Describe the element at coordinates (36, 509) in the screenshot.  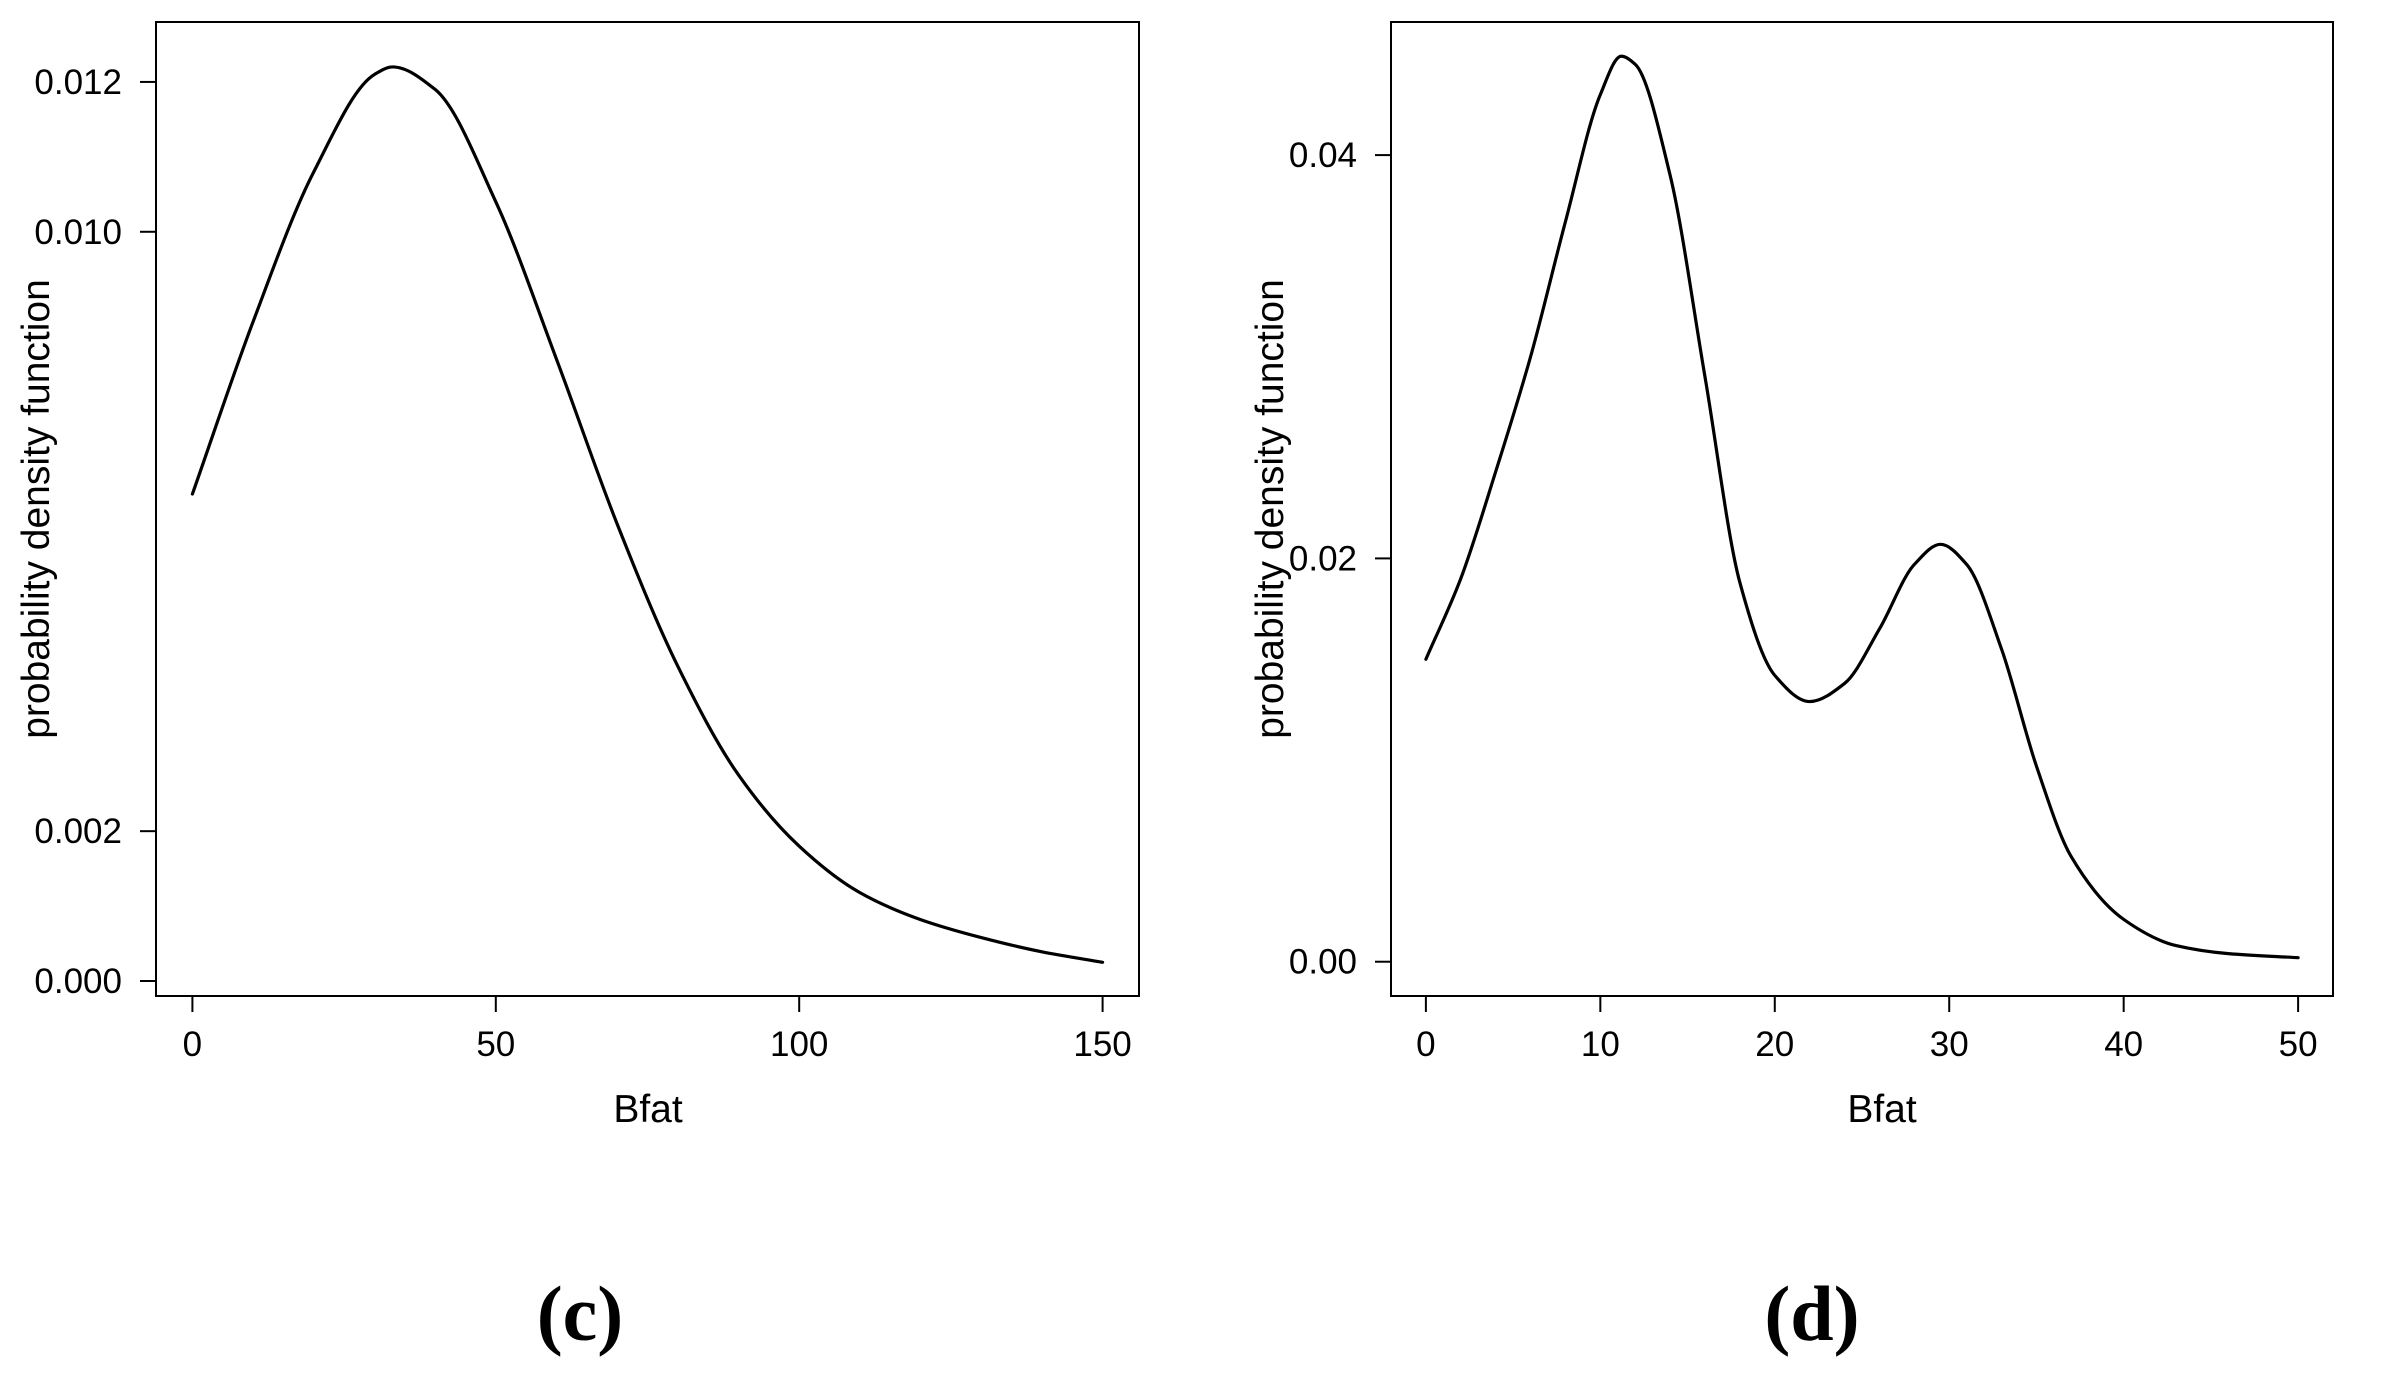
I see `y-axis-label-c: probability density function` at that location.